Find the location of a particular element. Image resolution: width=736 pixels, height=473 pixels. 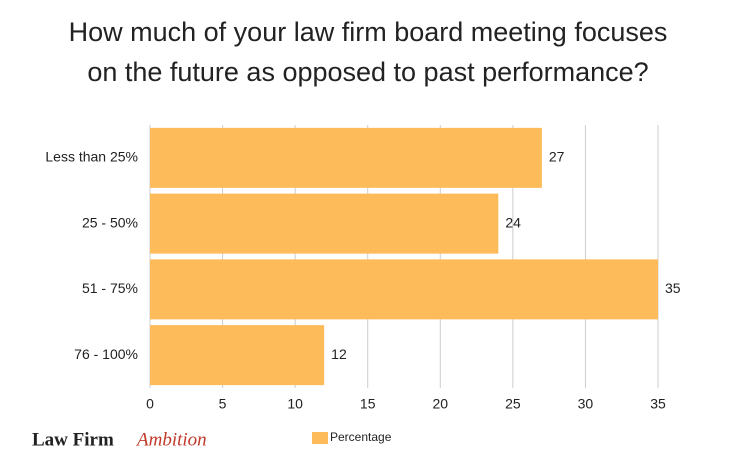

x-tick-label: 30 is located at coordinates (586, 404).